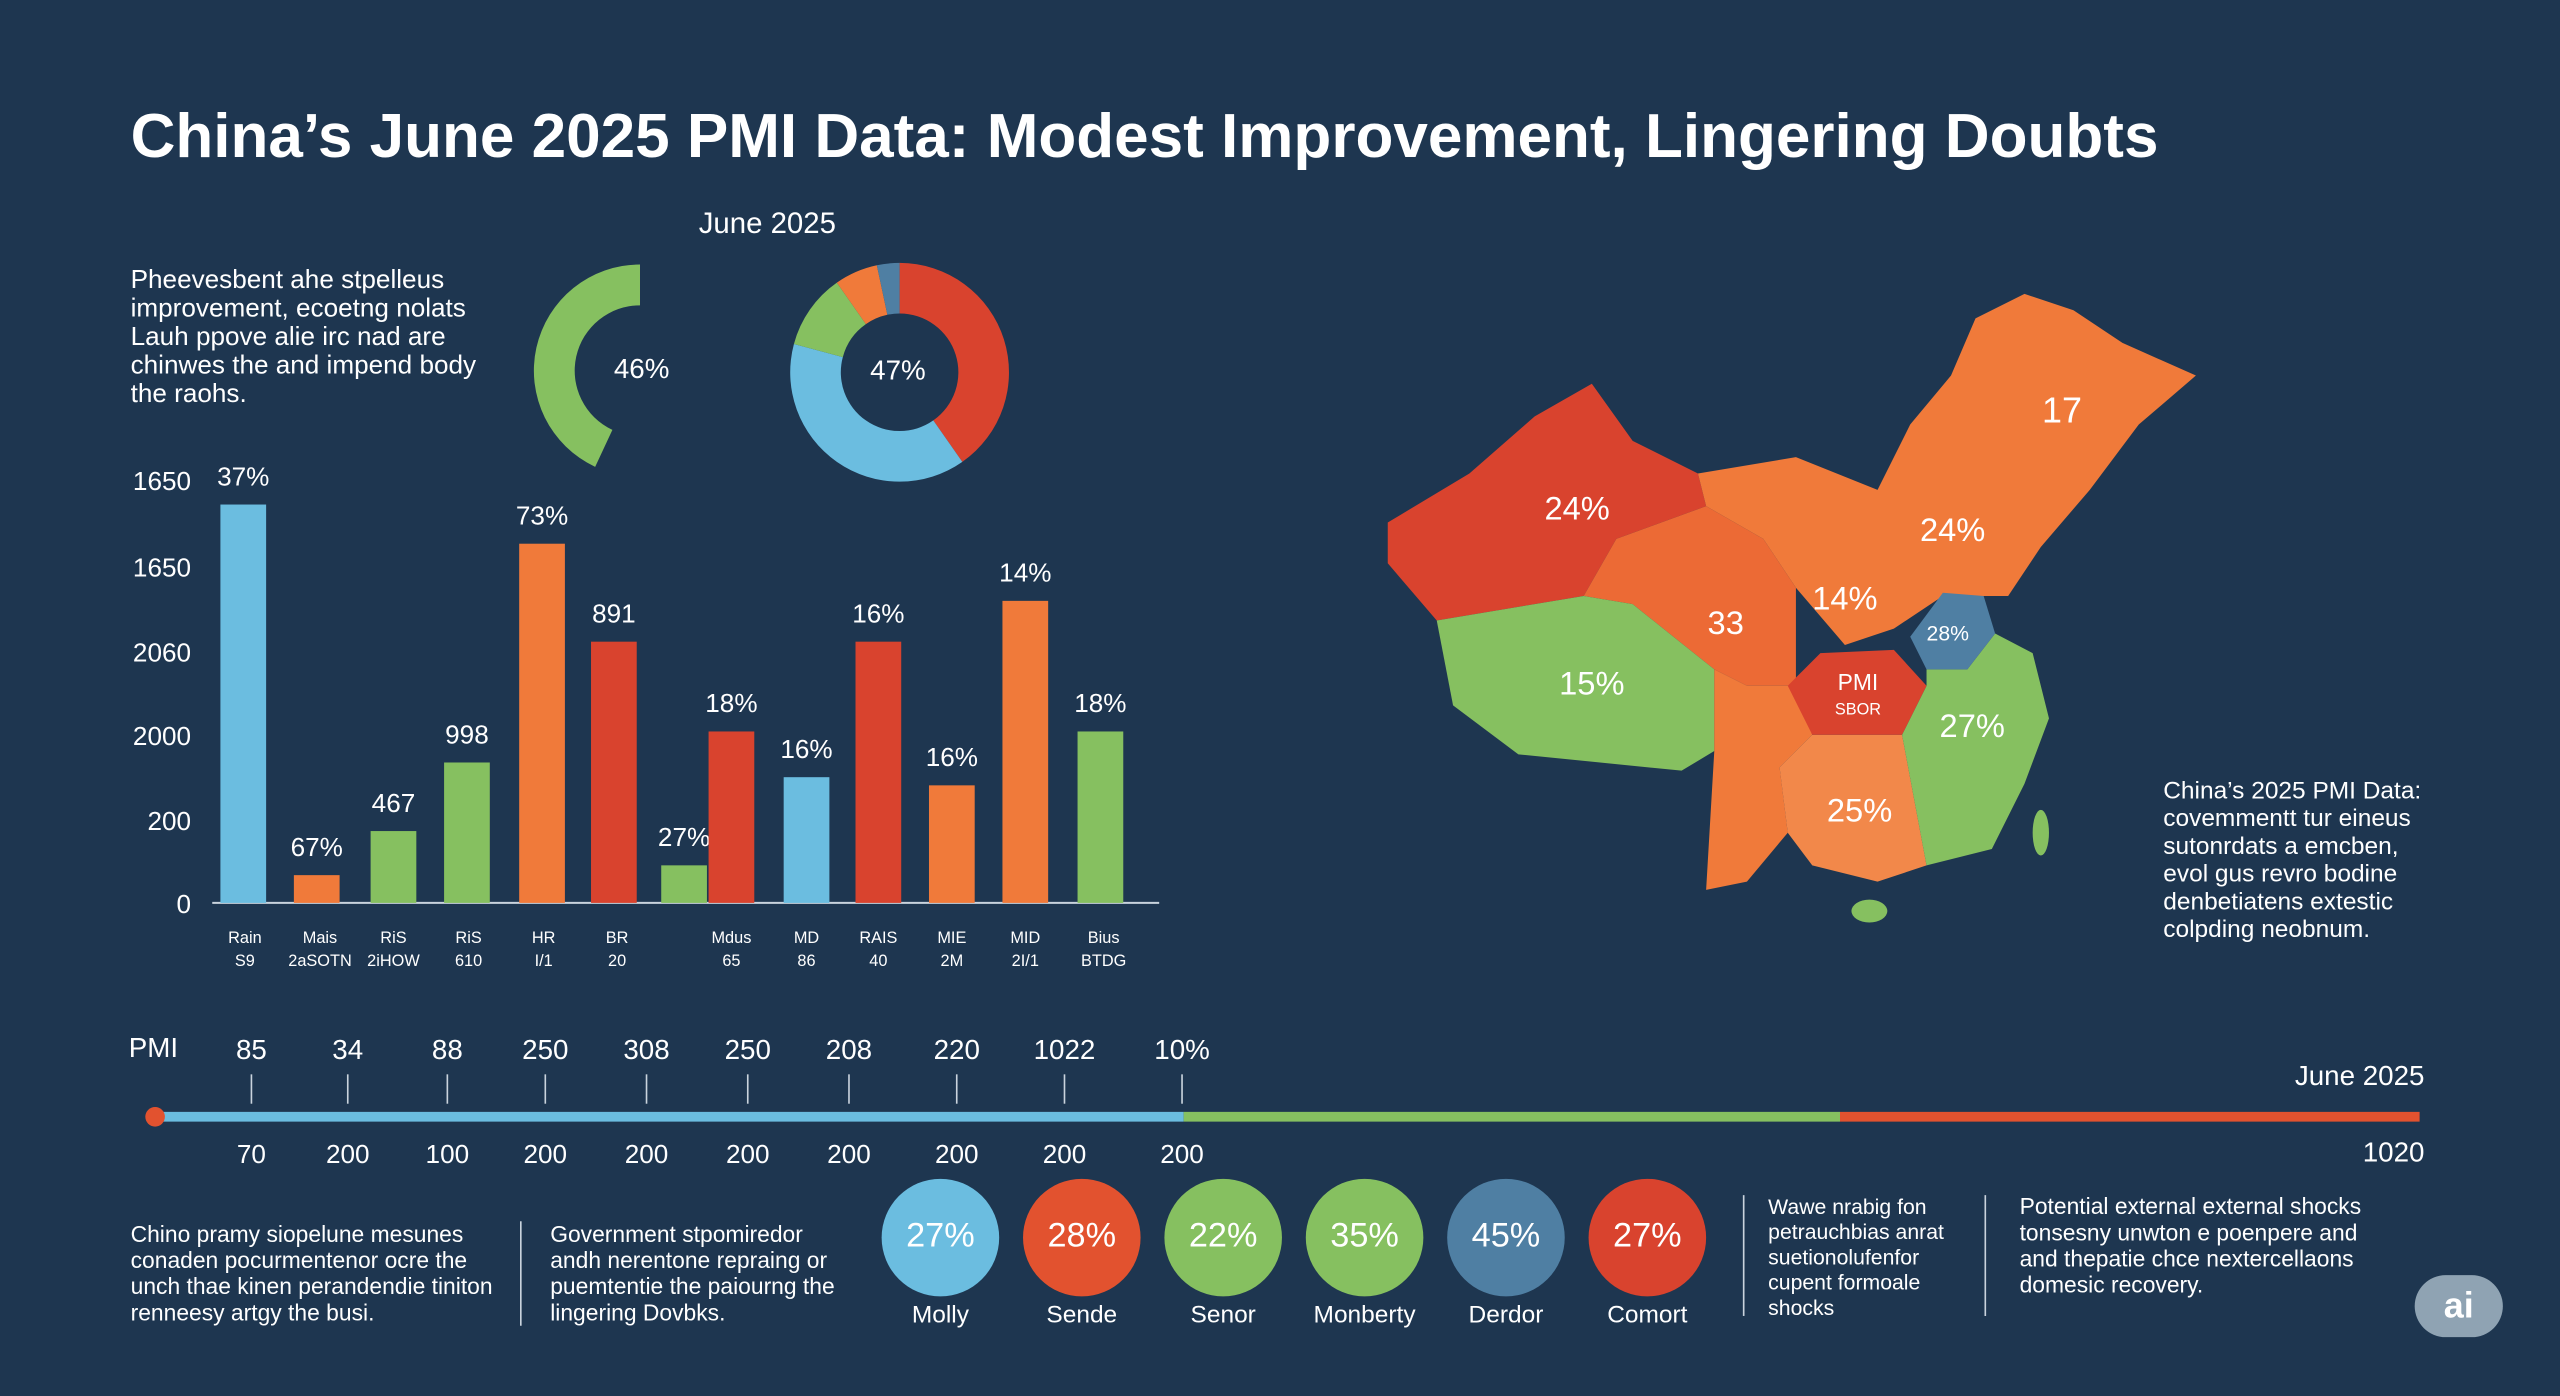 Image resolution: width=2560 pixels, height=1396 pixels. I want to click on x-axis-label: 2I/1, so click(1025, 961).